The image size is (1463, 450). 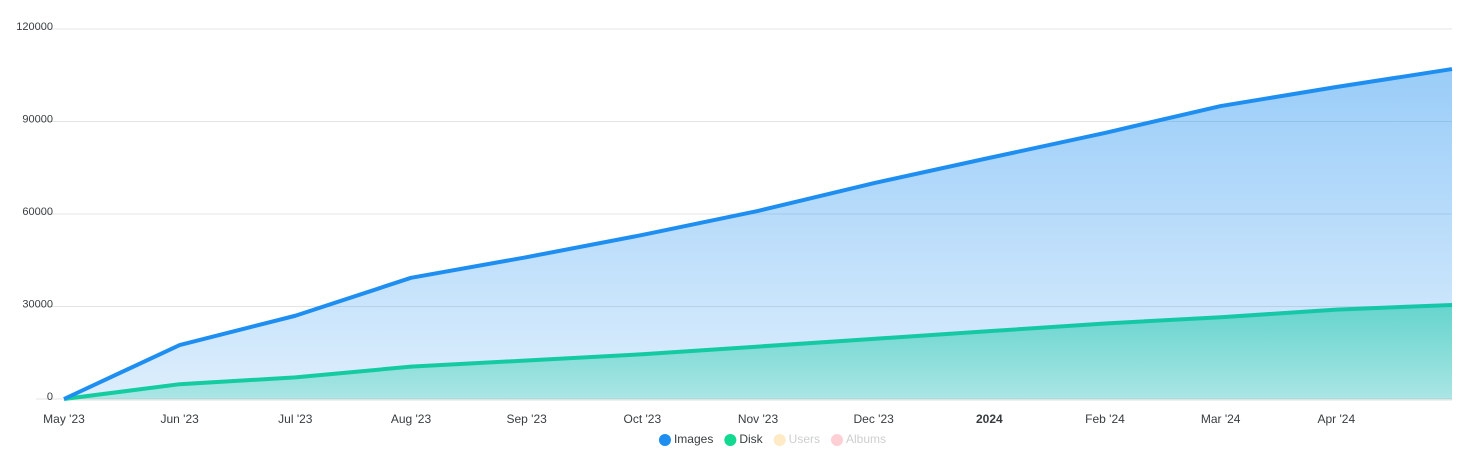 I want to click on x-tick-label: May '23, so click(x=64, y=419).